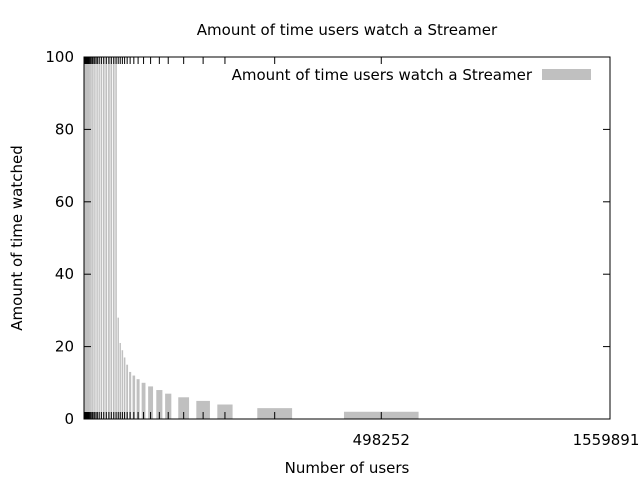 This screenshot has height=480, width=640. Describe the element at coordinates (606, 440) in the screenshot. I see `x-tick-label: 1559891` at that location.